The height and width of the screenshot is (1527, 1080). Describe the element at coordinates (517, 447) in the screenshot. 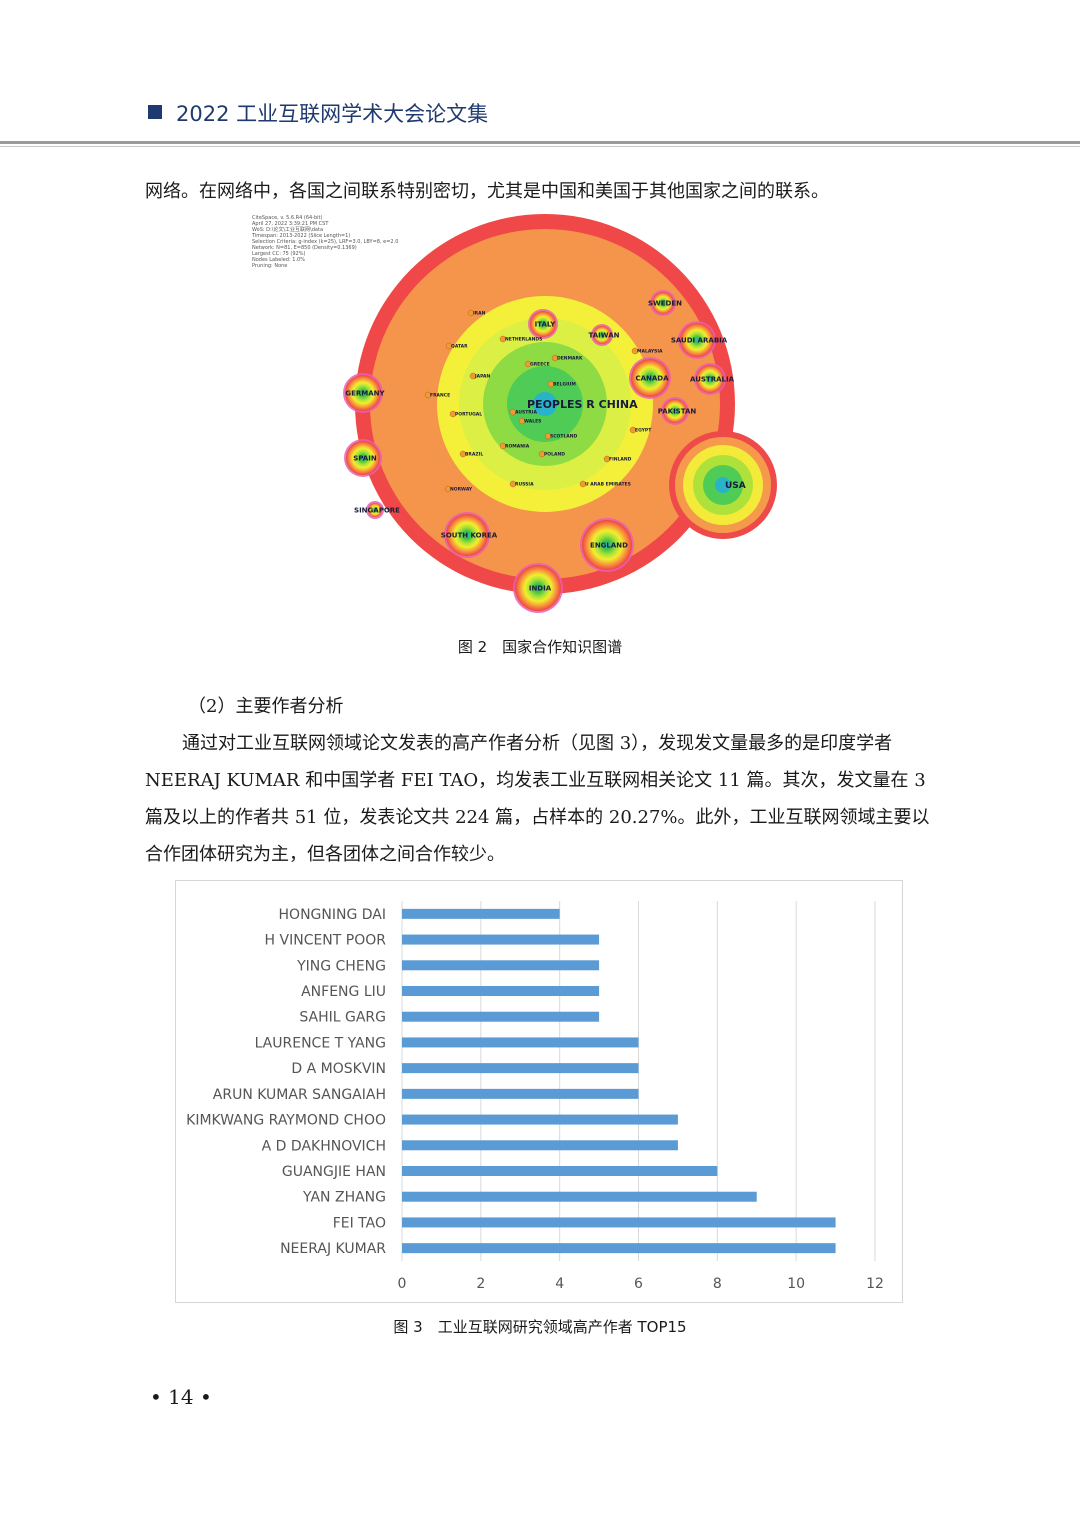

I see `node-label: ROMANIA` at that location.